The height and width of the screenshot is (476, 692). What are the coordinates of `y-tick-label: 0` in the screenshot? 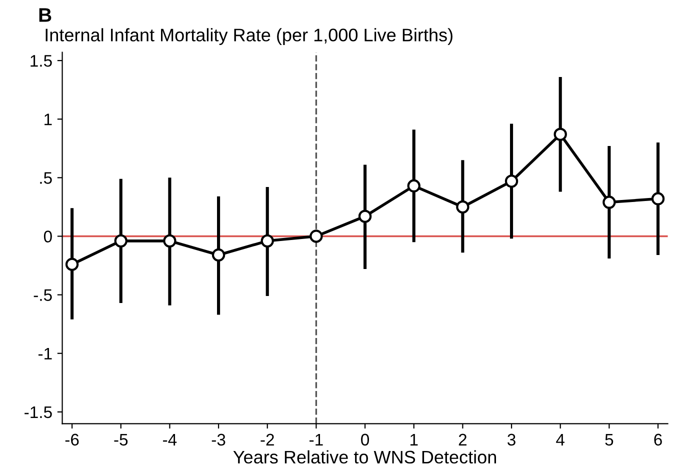 It's located at (48, 236).